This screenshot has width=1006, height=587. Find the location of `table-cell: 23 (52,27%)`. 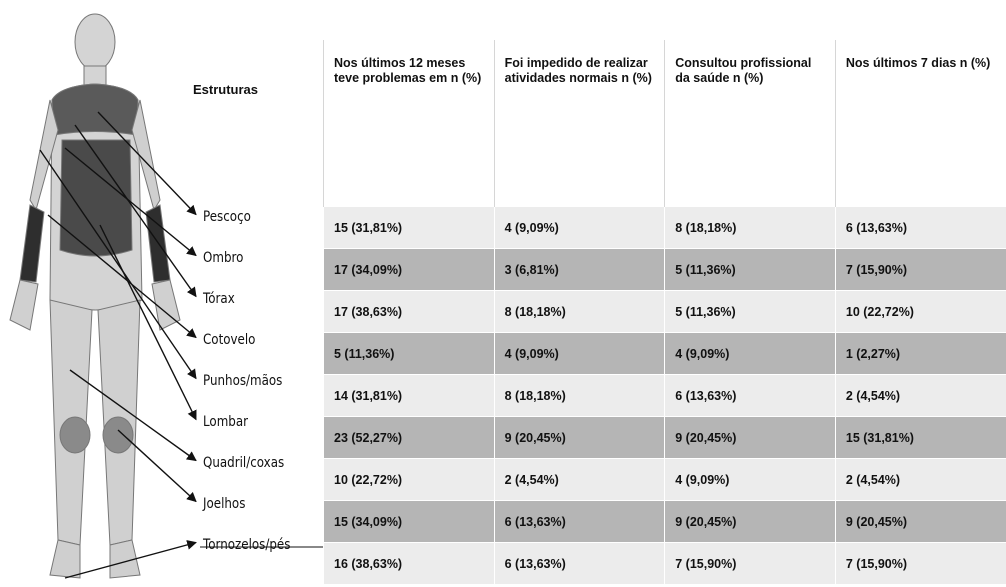

table-cell: 23 (52,27%) is located at coordinates (409, 437).